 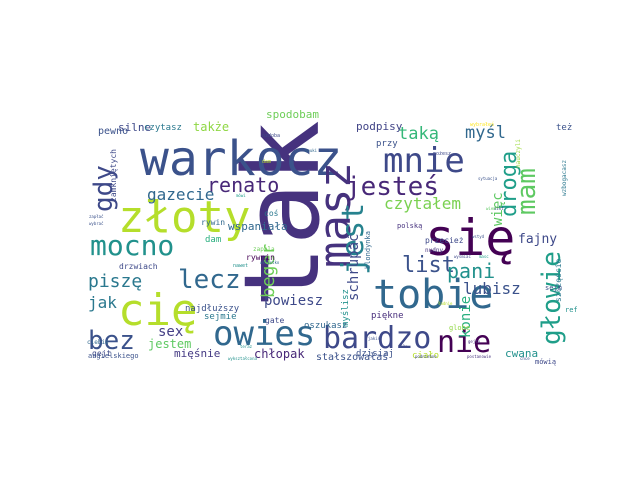 I want to click on cloud-word: ciało, so click(x=425, y=356).